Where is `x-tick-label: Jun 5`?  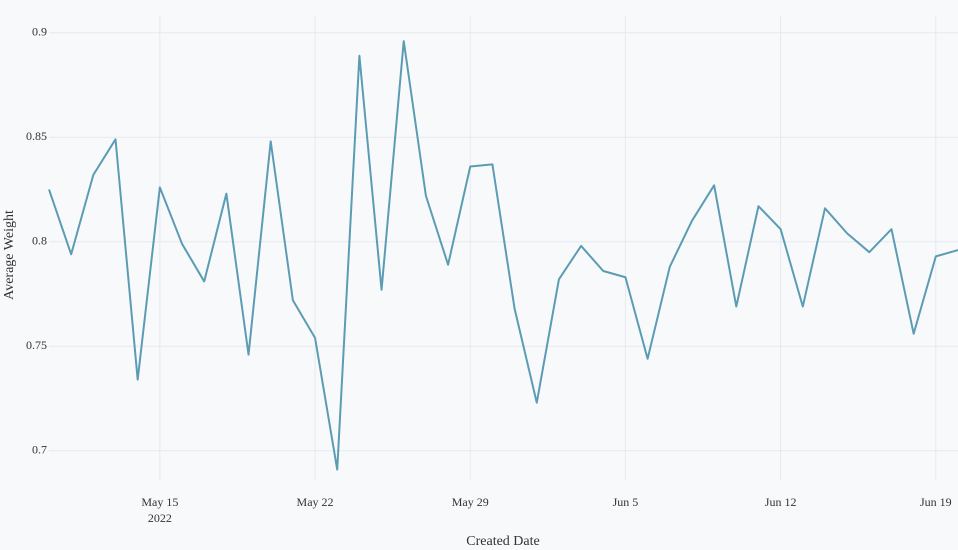 x-tick-label: Jun 5 is located at coordinates (626, 502).